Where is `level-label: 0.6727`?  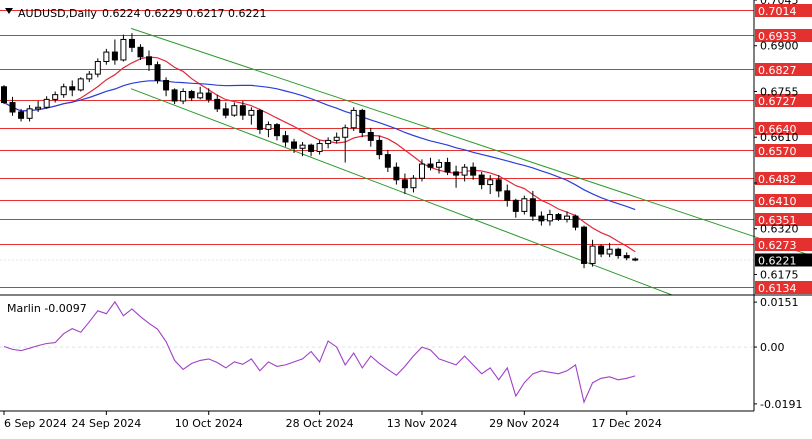
level-label: 0.6727 is located at coordinates (777, 101).